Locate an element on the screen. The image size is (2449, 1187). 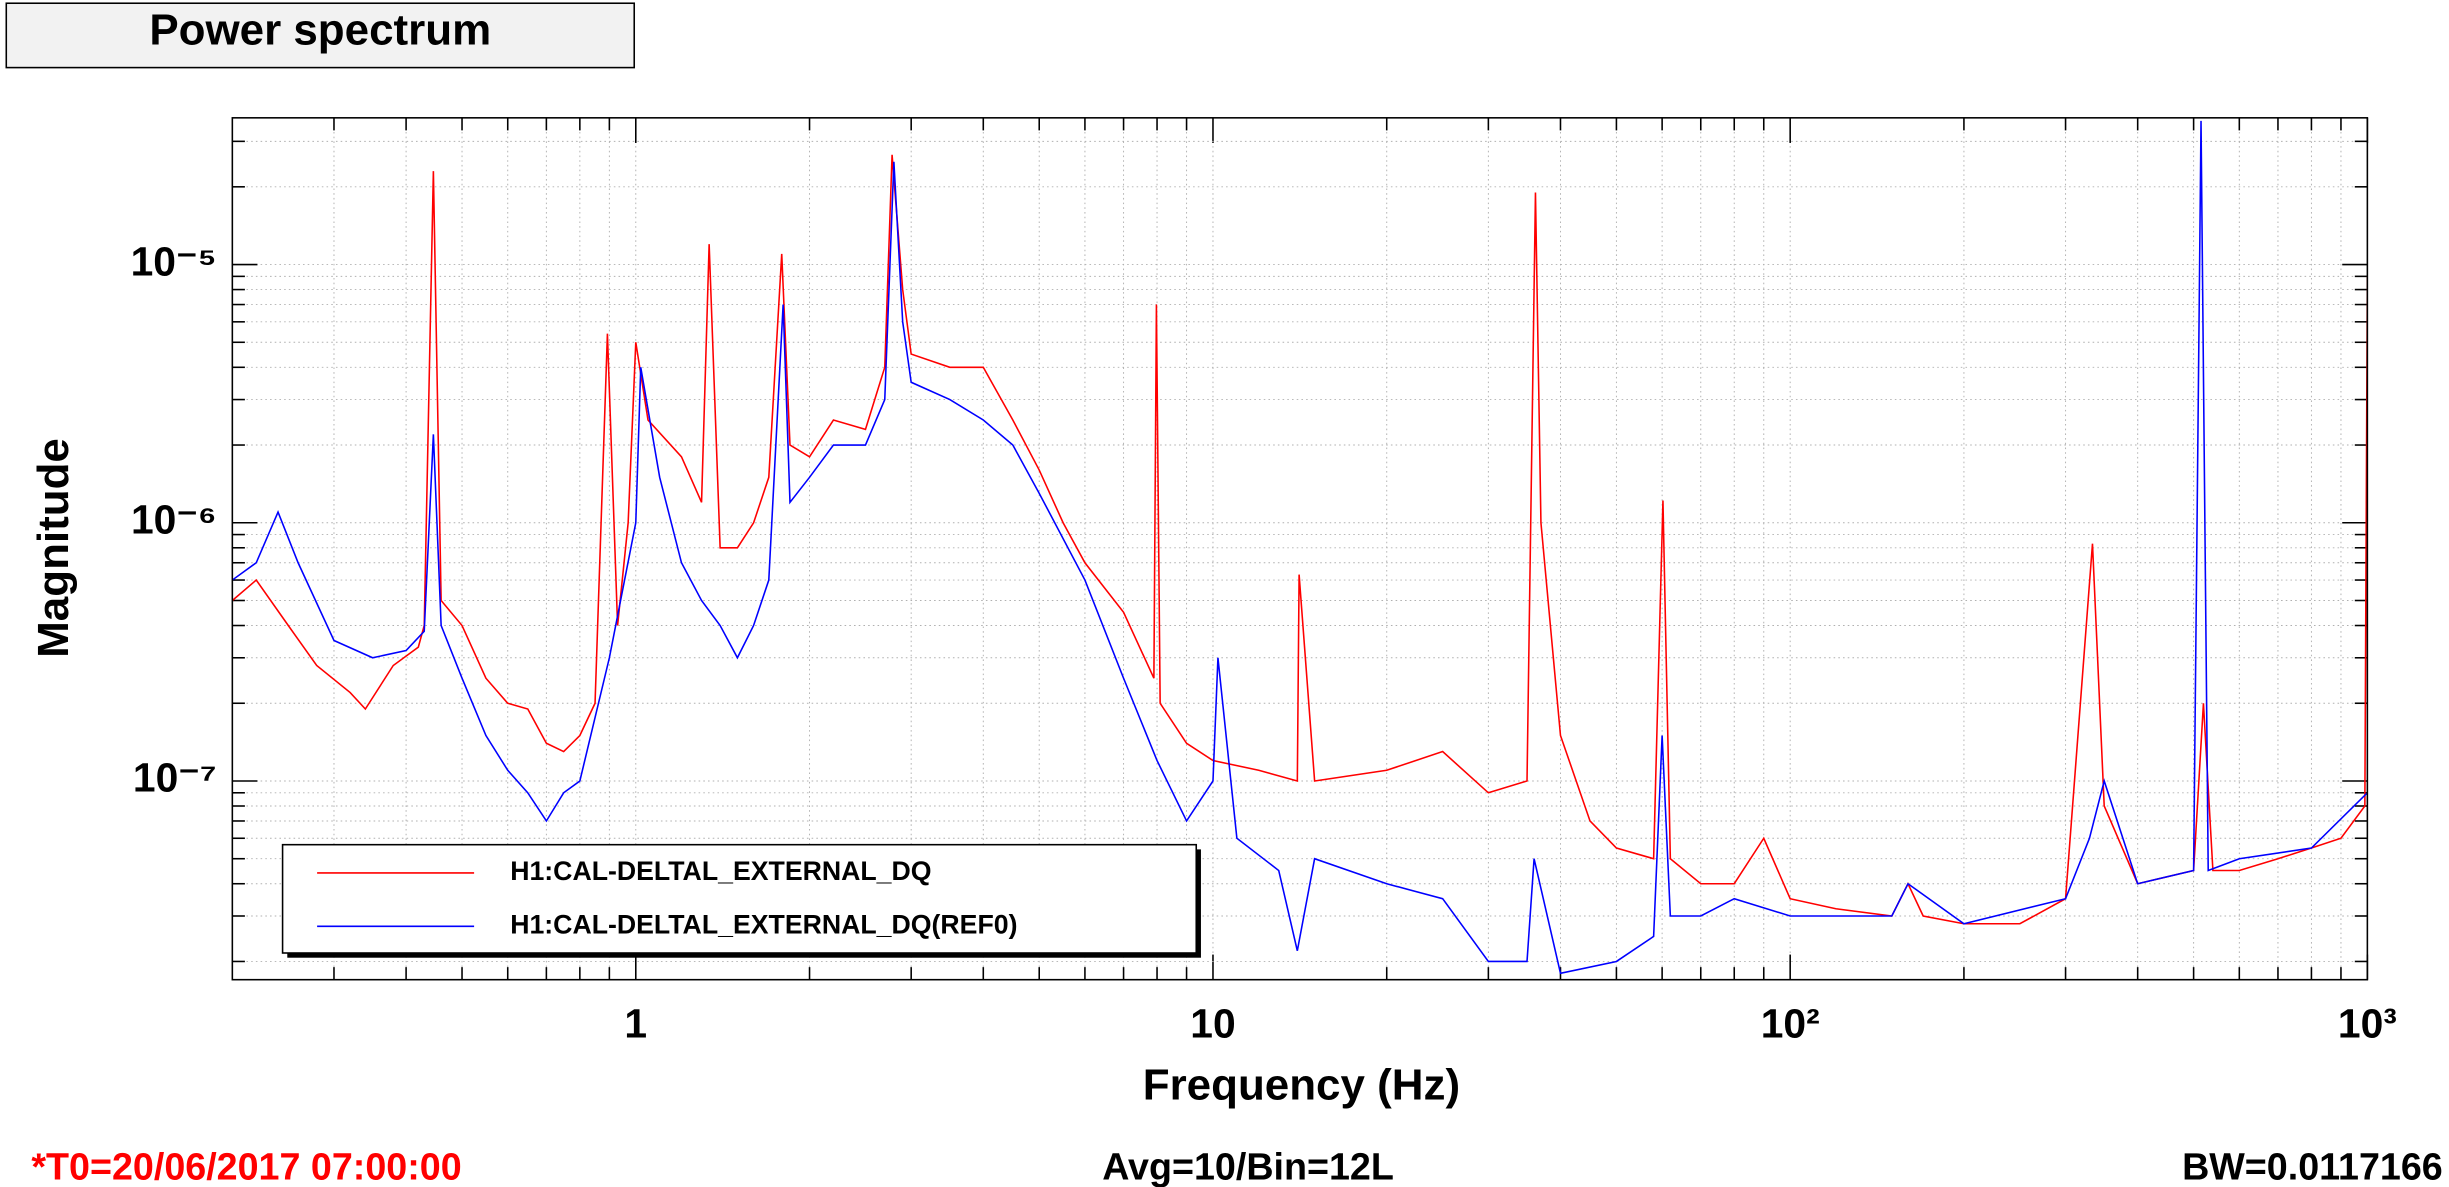
x-tick-label: 10³ is located at coordinates (2367, 1024).